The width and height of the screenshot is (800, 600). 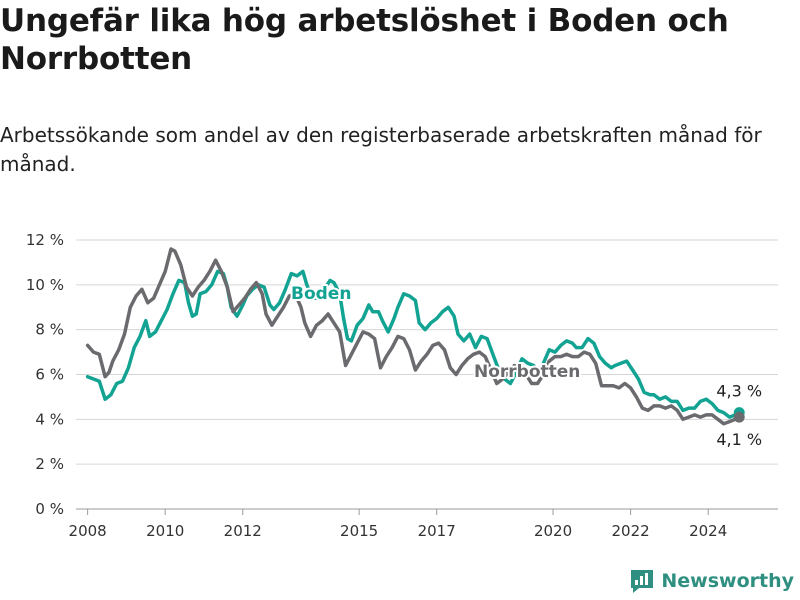 I want to click on end-value-label-boden: 4,3 %, so click(x=739, y=391).